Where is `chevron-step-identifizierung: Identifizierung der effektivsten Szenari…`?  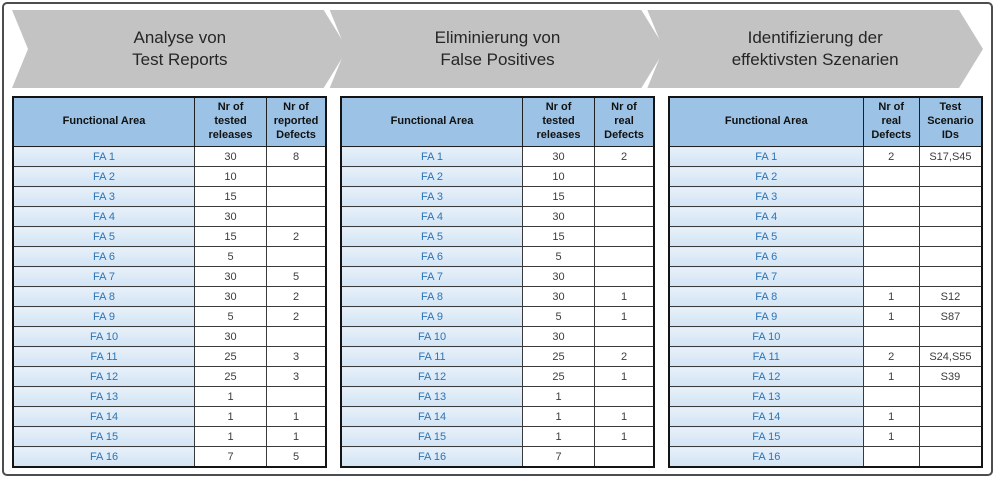 chevron-step-identifizierung: Identifizierung der effektivsten Szenari… is located at coordinates (815, 49).